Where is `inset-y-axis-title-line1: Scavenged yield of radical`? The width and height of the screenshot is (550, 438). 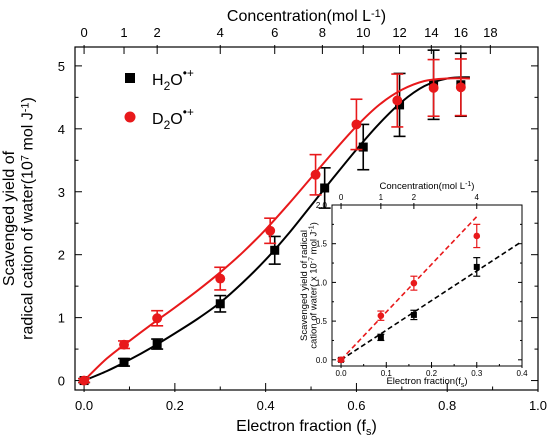 inset-y-axis-title-line1: Scavenged yield of radical is located at coordinates (304, 285).